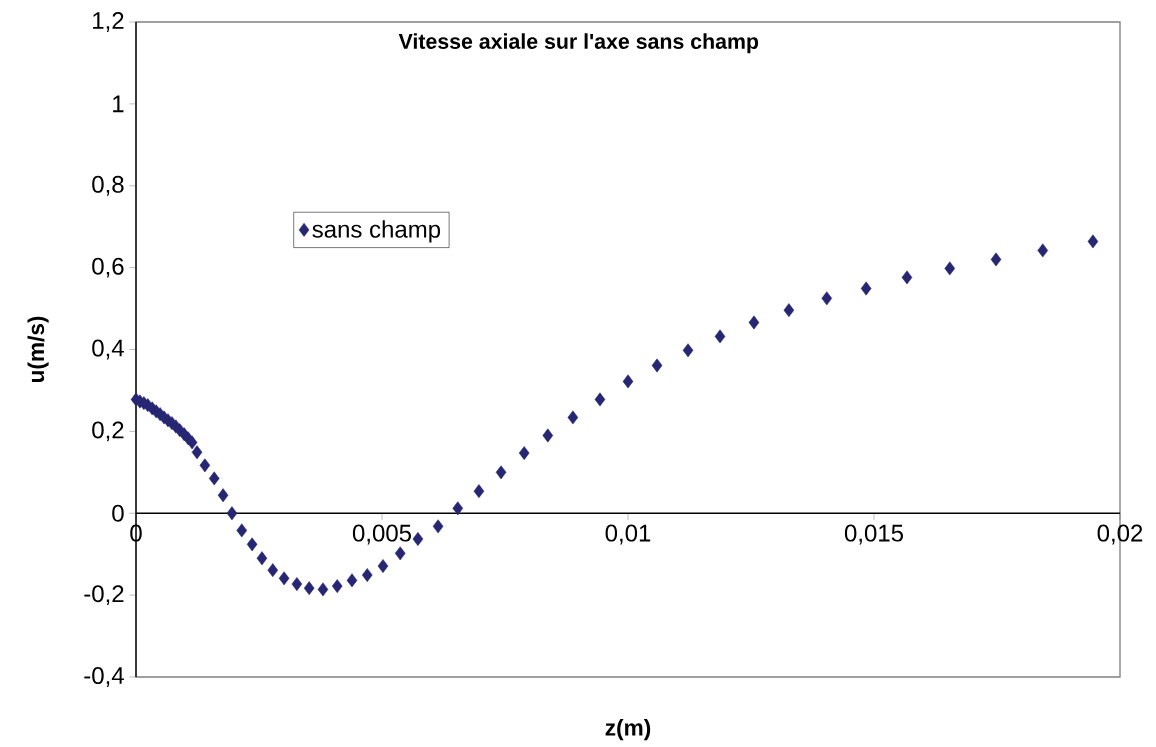  What do you see at coordinates (38, 349) in the screenshot?
I see `y-axis-title: u(m/s)` at bounding box center [38, 349].